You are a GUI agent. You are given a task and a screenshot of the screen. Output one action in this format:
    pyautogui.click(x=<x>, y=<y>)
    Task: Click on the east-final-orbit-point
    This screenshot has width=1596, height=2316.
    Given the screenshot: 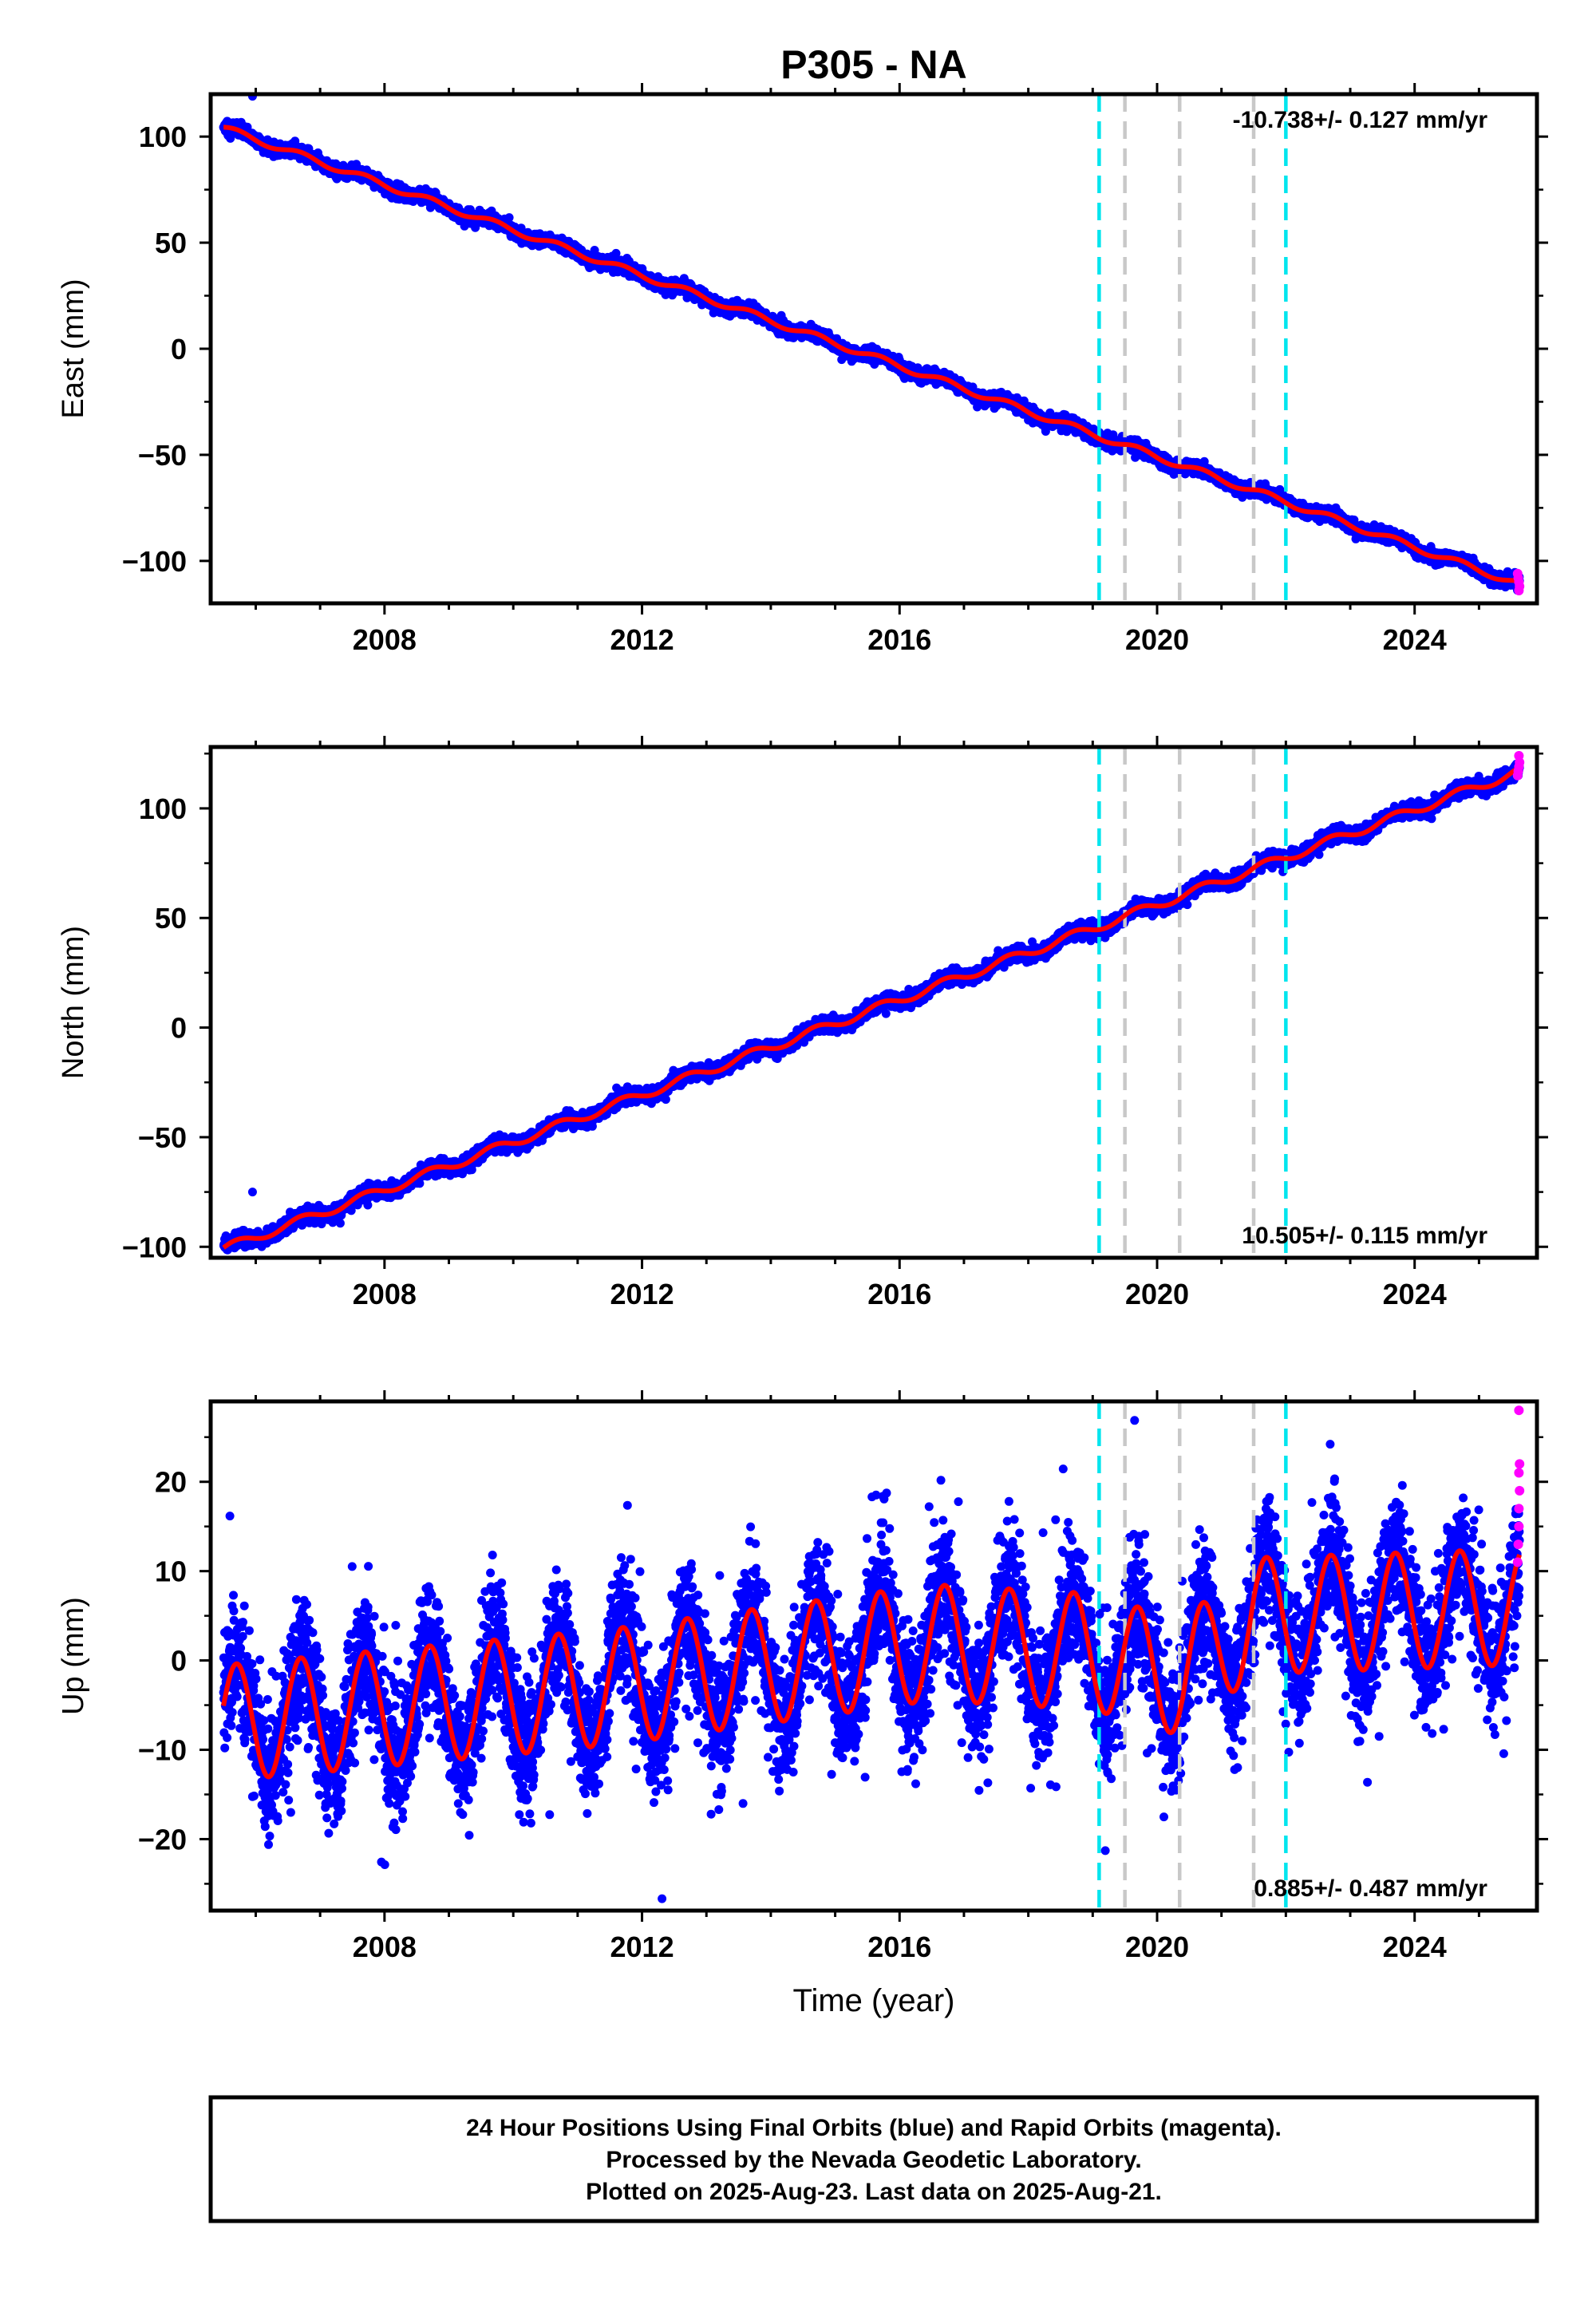 What is the action you would take?
    pyautogui.click(x=509, y=218)
    